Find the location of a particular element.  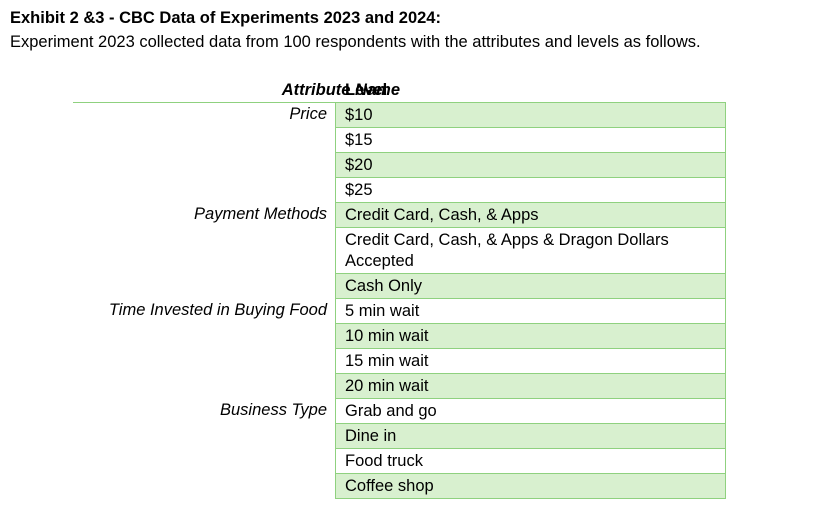

table-row: Price $10 is located at coordinates (399, 115).